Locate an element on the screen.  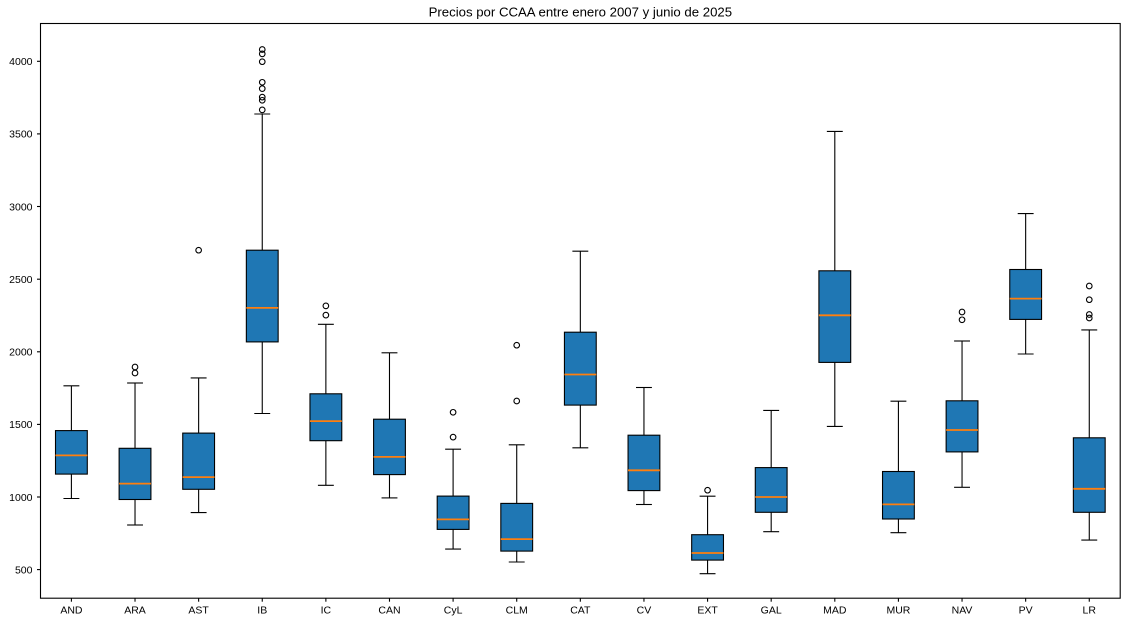
svg-text: GAL is located at coordinates (771, 611).